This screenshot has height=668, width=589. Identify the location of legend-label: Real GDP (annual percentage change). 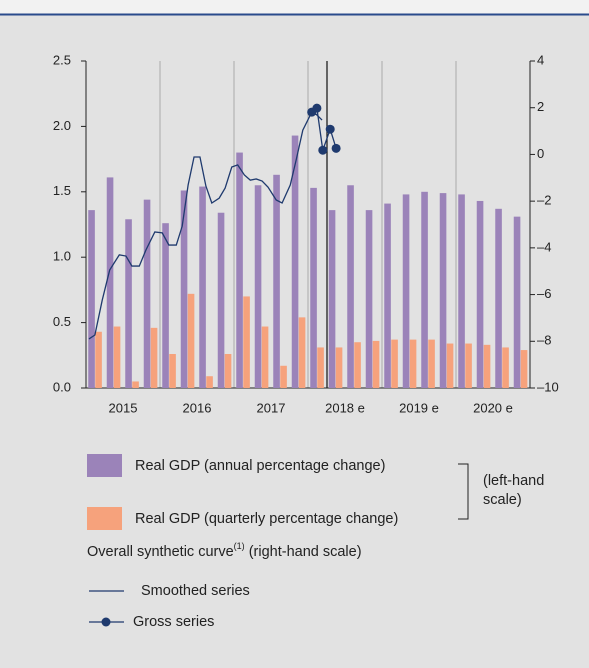
(260, 466).